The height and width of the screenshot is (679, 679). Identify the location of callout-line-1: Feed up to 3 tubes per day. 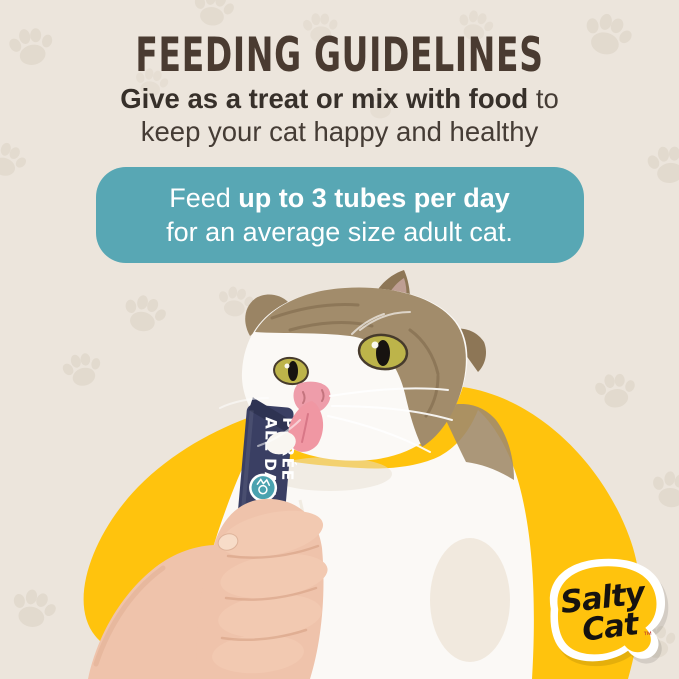
(340, 198).